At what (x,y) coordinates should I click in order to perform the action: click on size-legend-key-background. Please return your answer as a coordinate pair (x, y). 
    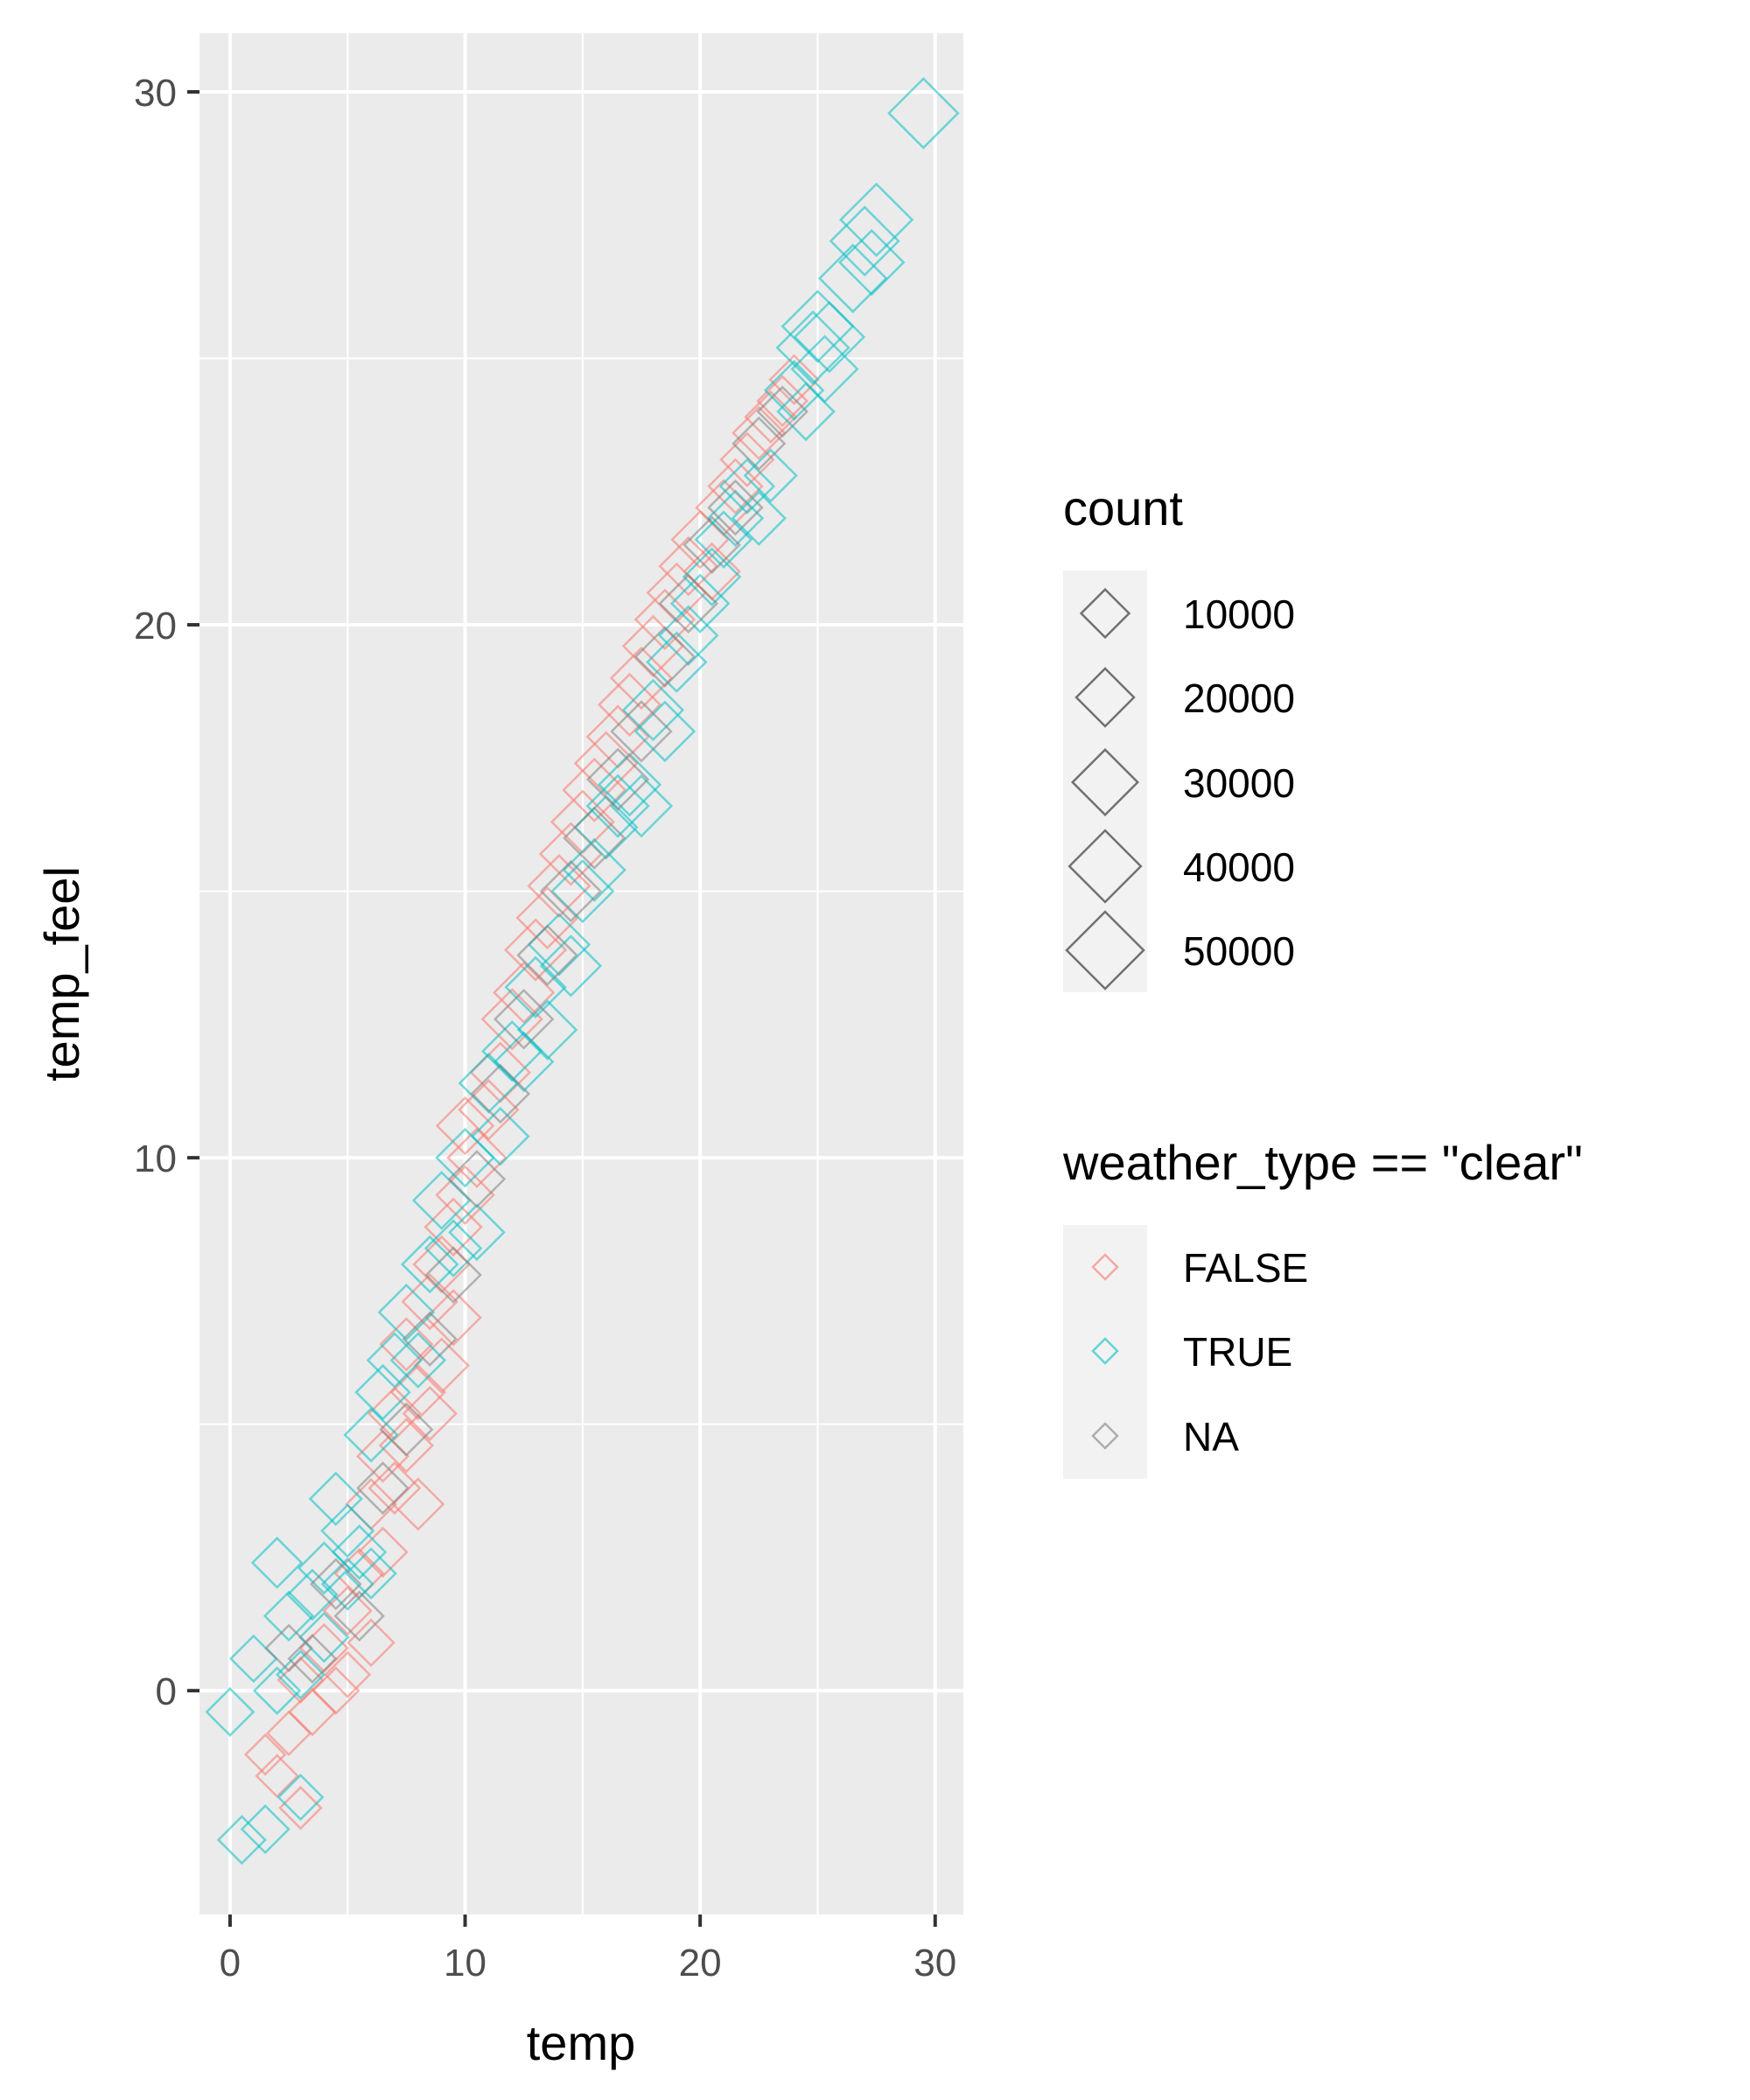
    Looking at the image, I should click on (1105, 781).